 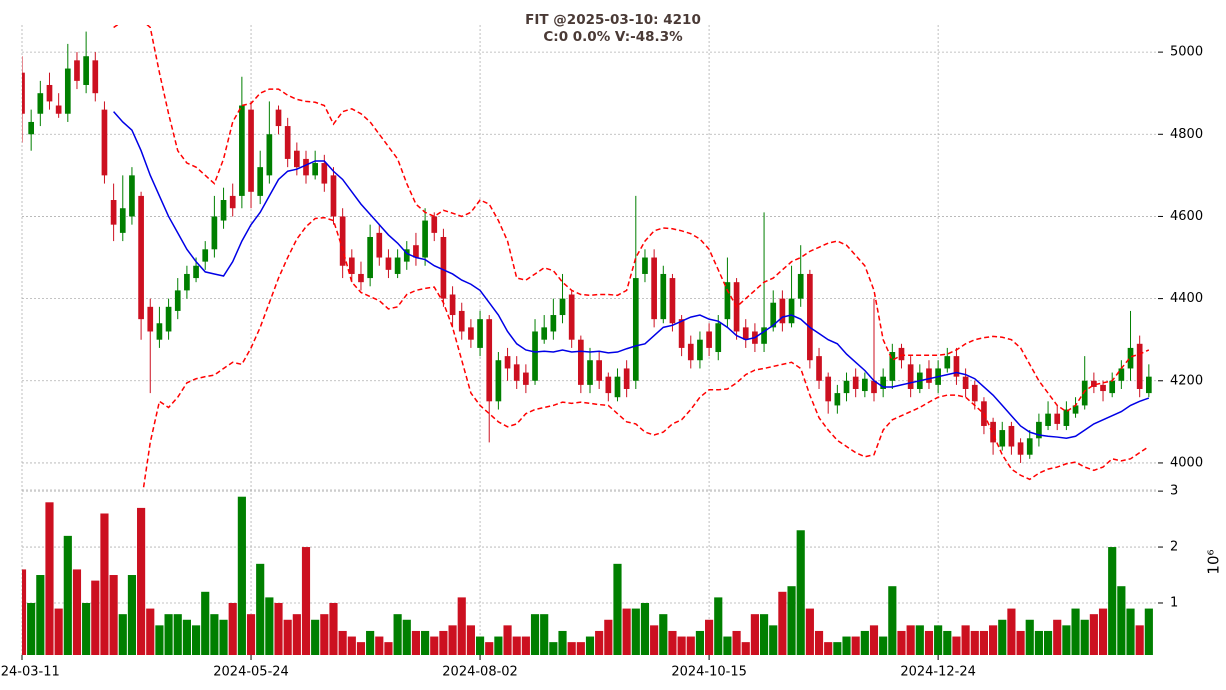 I want to click on x-tick-label: 2024-05-24, so click(x=251, y=672).